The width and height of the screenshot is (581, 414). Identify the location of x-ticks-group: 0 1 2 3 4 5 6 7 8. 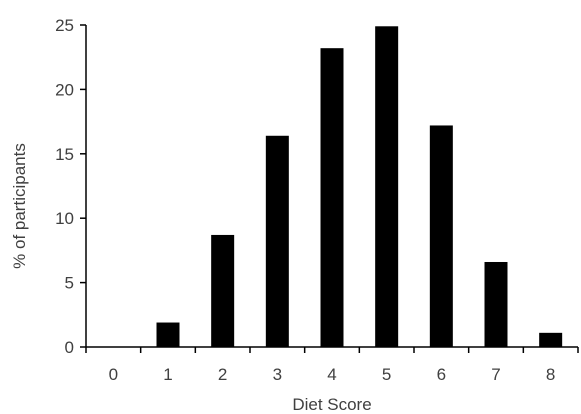
(332, 365).